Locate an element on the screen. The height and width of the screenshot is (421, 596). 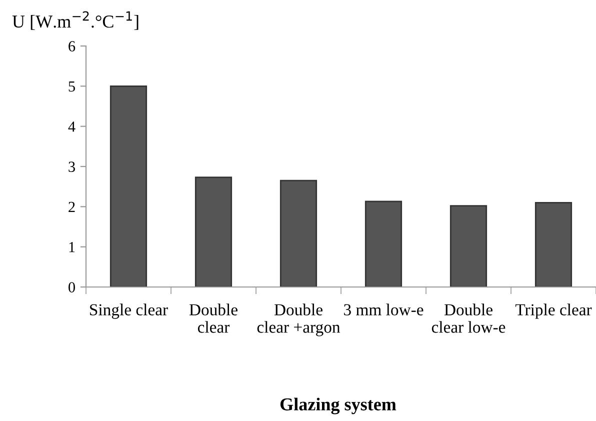
y-tick-label: 2 is located at coordinates (71, 207).